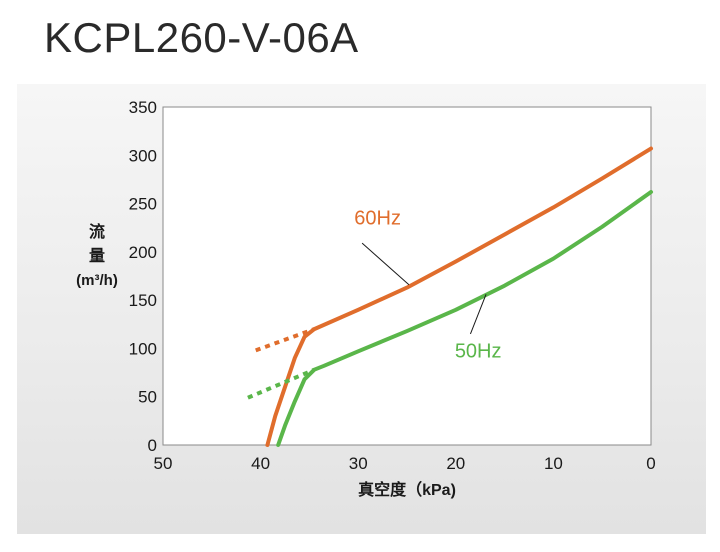 The image size is (720, 552). What do you see at coordinates (163, 463) in the screenshot?
I see `x-tick-label: 50` at bounding box center [163, 463].